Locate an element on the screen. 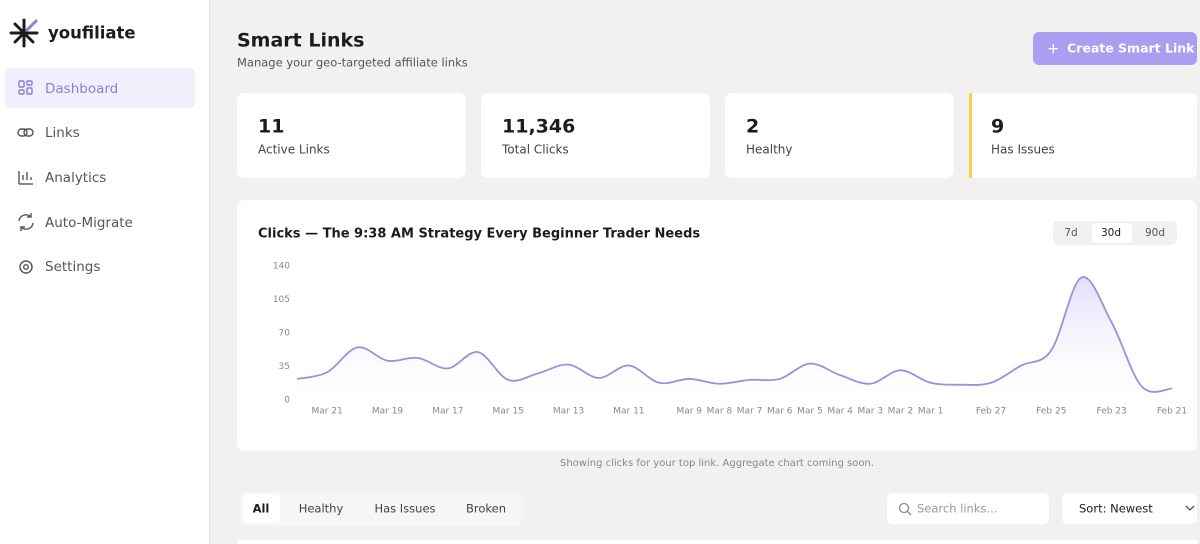 The width and height of the screenshot is (1200, 544). x-tick-label: Mar 8 is located at coordinates (720, 412).